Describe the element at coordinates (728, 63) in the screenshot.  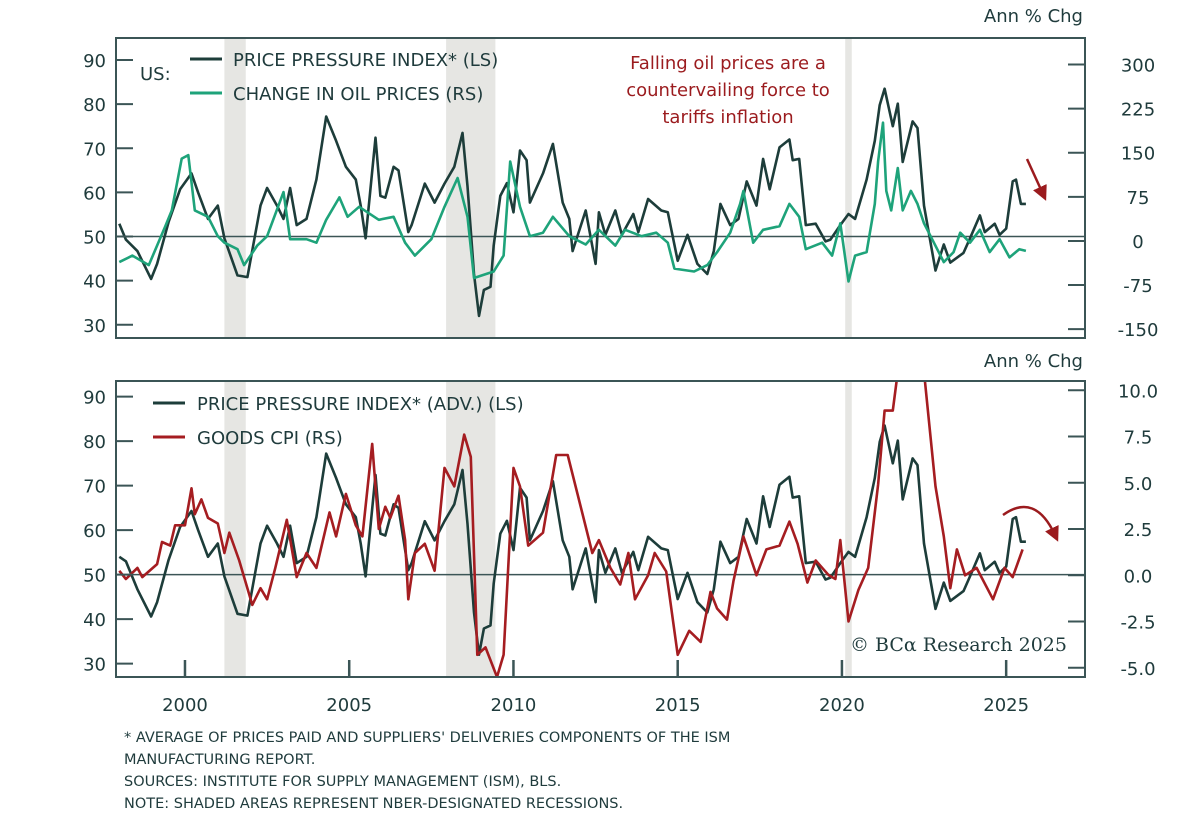
I see `annotation-line-1: Falling oil prices are a` at that location.